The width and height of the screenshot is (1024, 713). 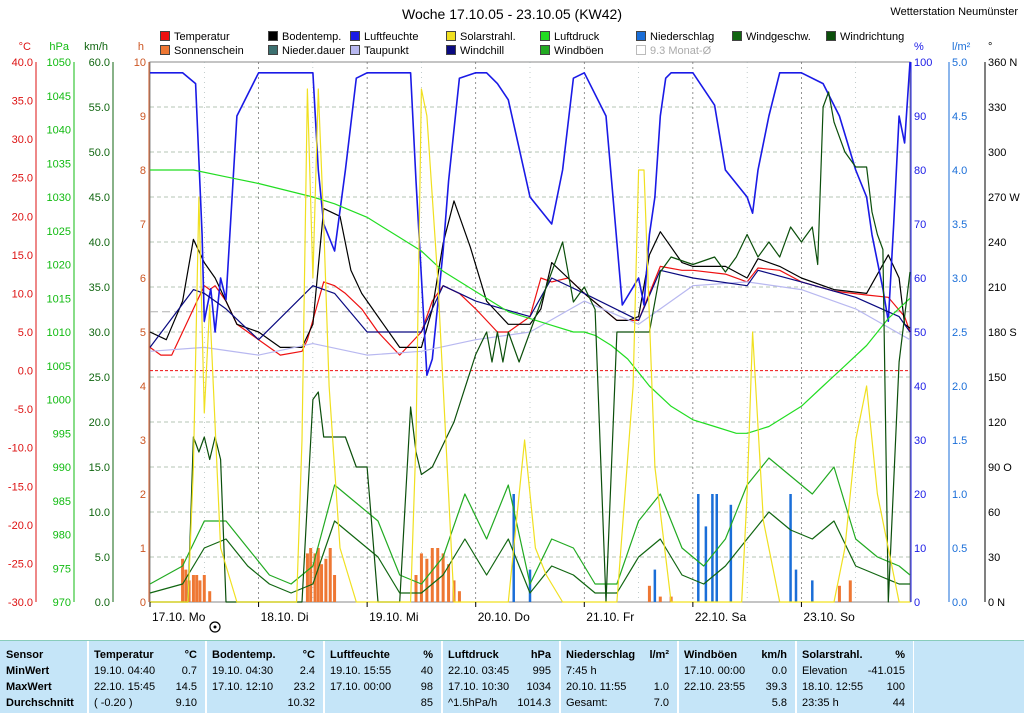 What do you see at coordinates (479, 687) in the screenshot?
I see `stats-cell: 17.10. 10:30` at bounding box center [479, 687].